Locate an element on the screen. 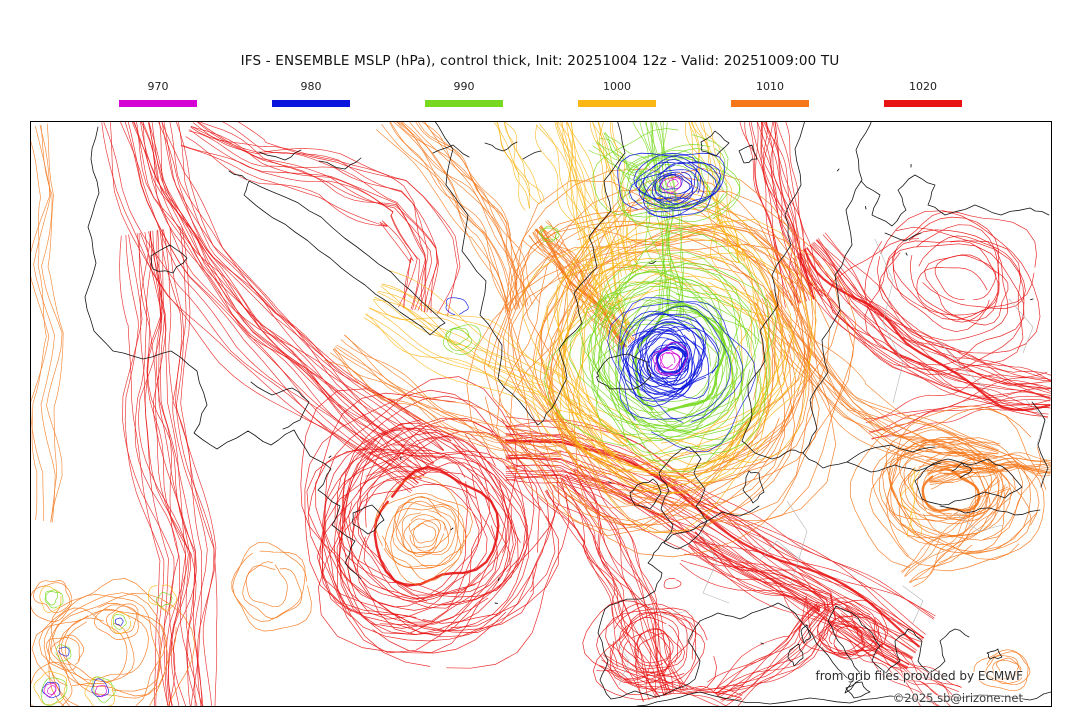 Image resolution: width=1080 pixels, height=718 pixels. legend-color-swatch is located at coordinates (923, 103).